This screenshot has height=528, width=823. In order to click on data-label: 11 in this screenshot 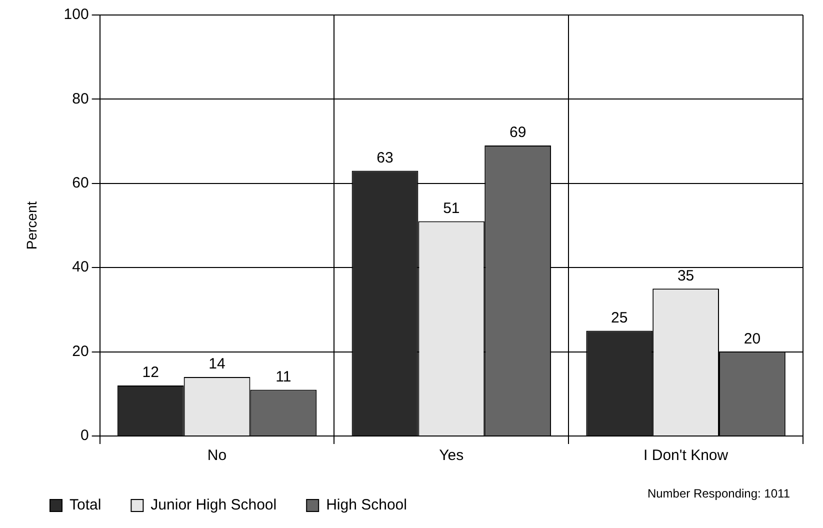, I will do `click(284, 377)`.